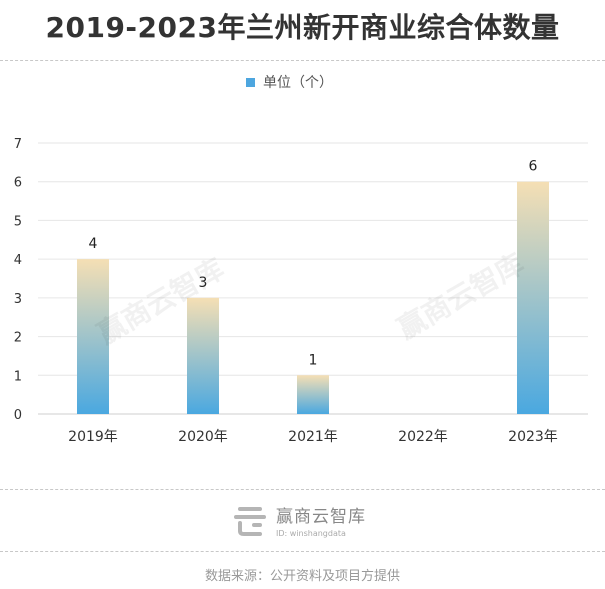 The image size is (605, 589). I want to click on data-label: 4, so click(93, 244).